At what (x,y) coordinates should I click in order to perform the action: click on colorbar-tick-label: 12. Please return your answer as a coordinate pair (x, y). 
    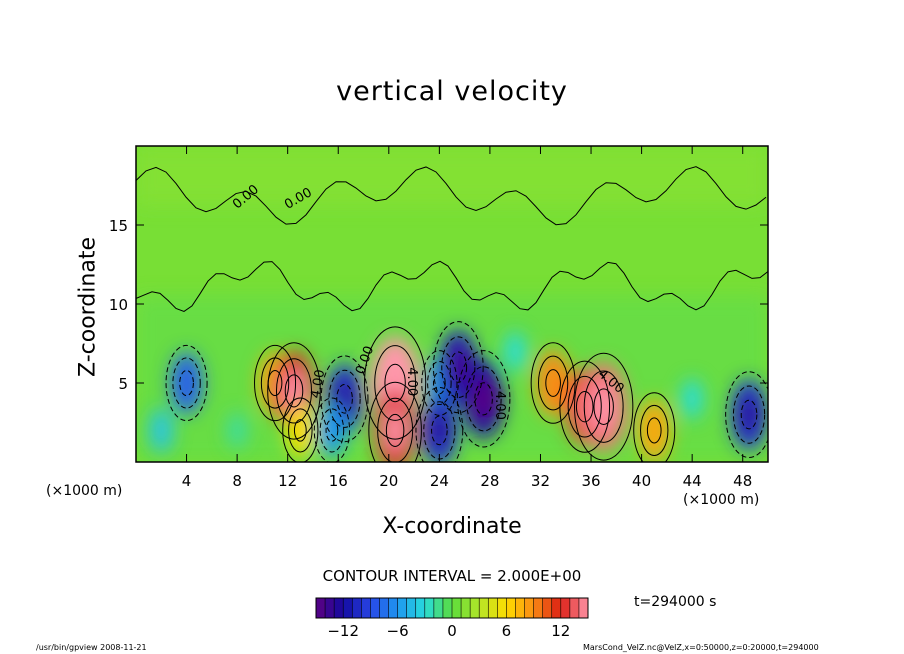
    Looking at the image, I should click on (560, 631).